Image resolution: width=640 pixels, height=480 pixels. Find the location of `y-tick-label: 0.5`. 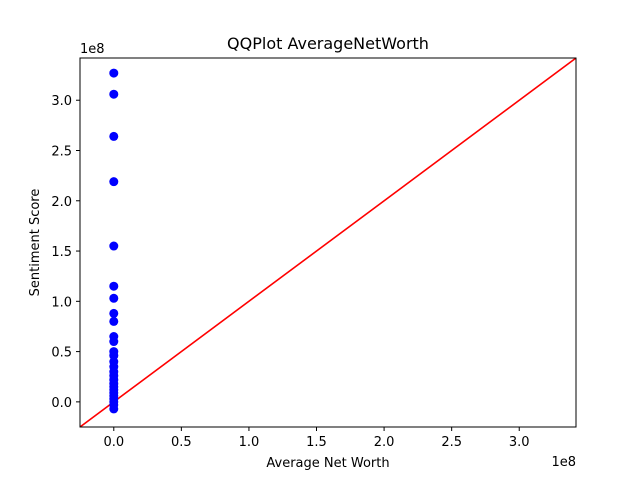

y-tick-label: 0.5 is located at coordinates (61, 353).